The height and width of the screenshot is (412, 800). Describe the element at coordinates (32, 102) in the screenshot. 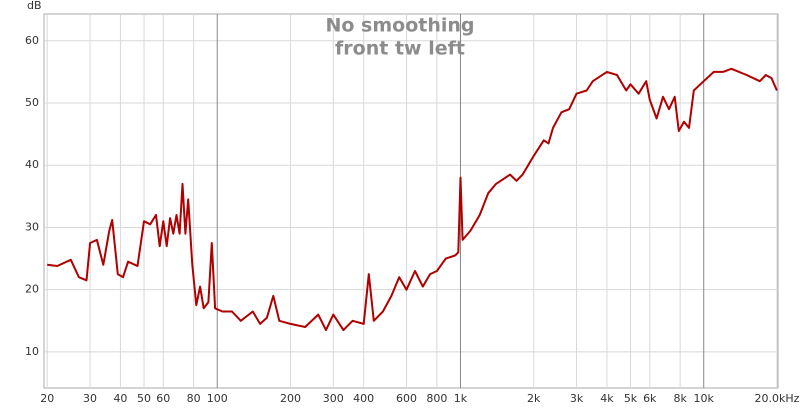

I see `y-tick-label: 50` at that location.